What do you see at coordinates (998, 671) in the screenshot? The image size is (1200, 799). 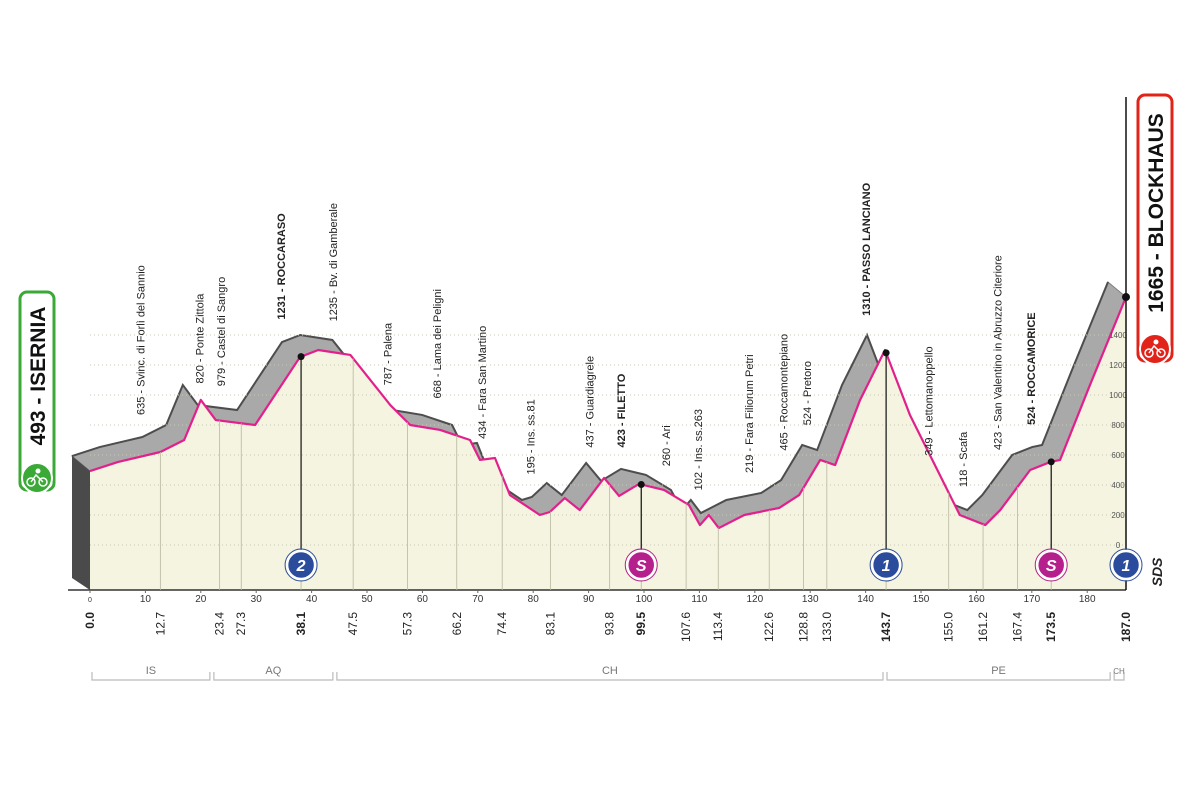 I see `region-label: PE` at bounding box center [998, 671].